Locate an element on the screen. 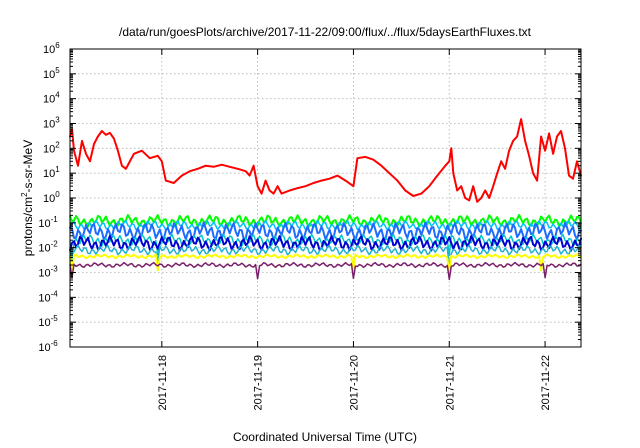 This screenshot has height=448, width=640. y-tick-label: 10⁵ is located at coordinates (51, 73).